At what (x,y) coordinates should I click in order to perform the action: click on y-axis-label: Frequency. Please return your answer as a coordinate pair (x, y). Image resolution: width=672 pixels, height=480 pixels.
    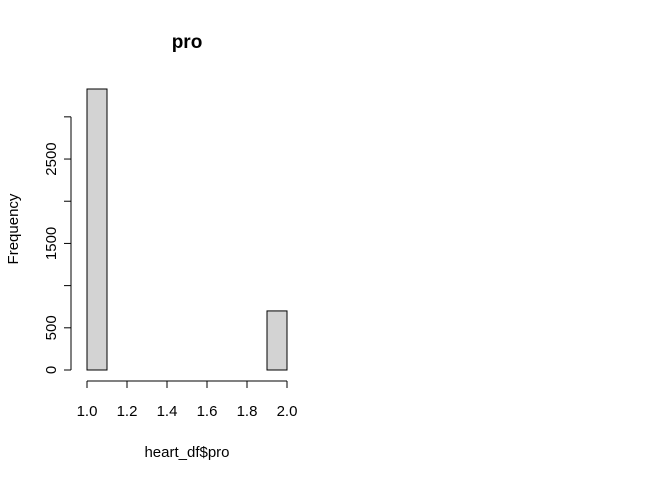
    Looking at the image, I should click on (13, 228).